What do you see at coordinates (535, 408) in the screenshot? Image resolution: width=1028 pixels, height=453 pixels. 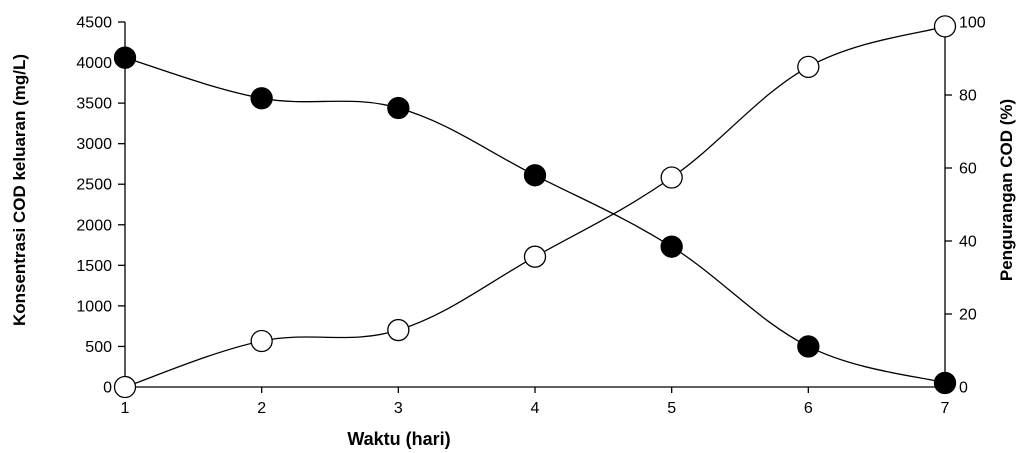 I see `x-tick-label: 4` at bounding box center [535, 408].